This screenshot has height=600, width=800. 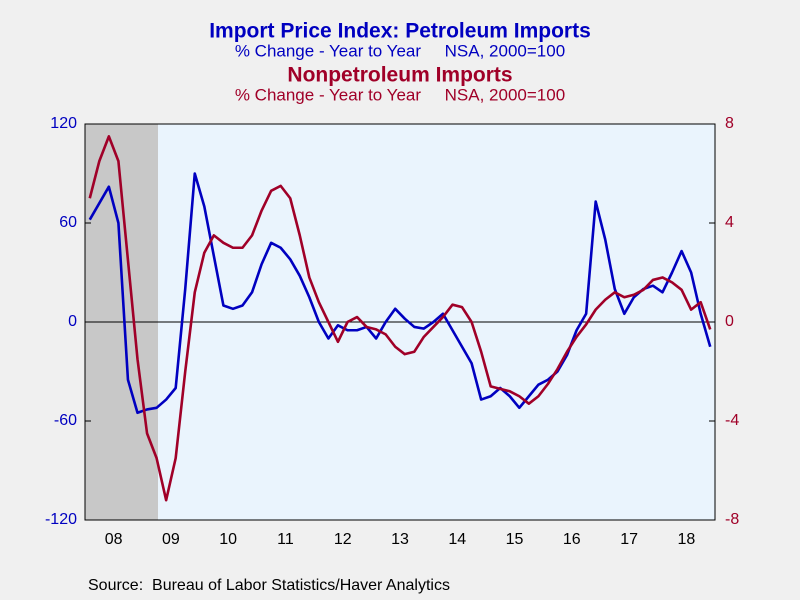 I want to click on x-tick-label: 10, so click(x=228, y=539).